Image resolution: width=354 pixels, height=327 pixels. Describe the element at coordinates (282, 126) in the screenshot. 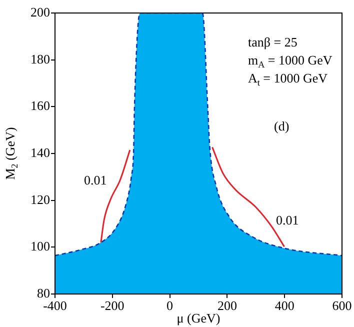

I see `annotation: (d)` at that location.